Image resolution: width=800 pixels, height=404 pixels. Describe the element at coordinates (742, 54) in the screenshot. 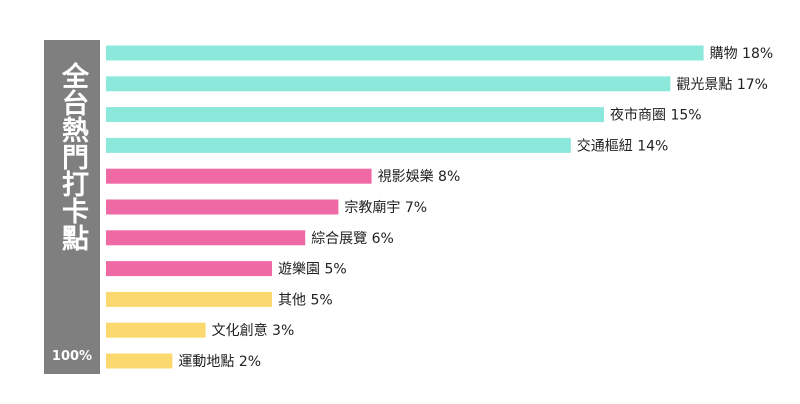

I see `bar-label-1: 購物 18%` at that location.